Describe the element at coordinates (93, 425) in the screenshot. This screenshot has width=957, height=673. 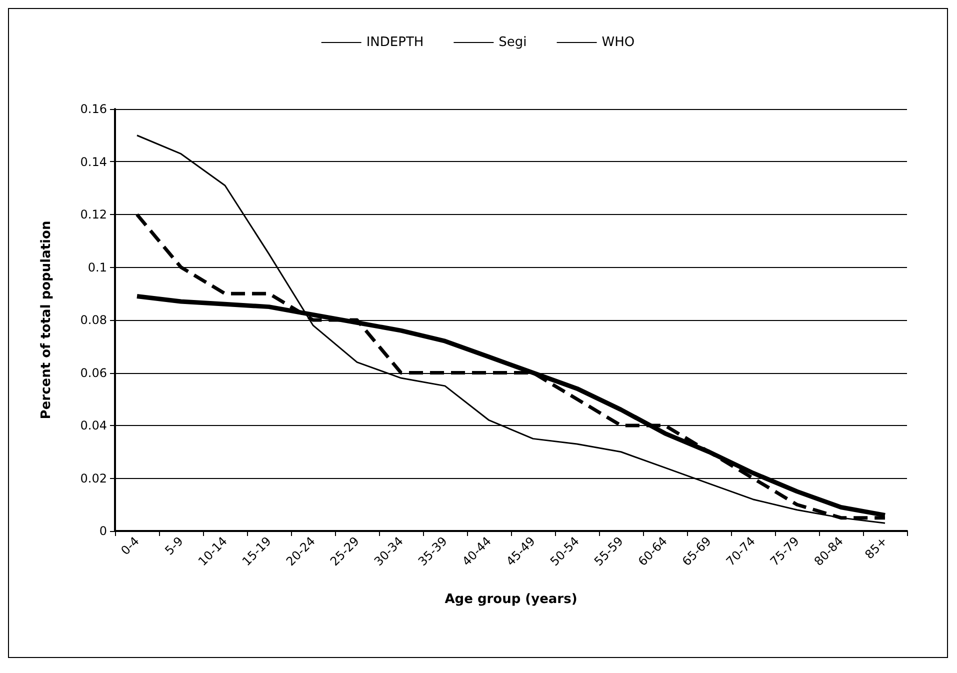
I see `y-tick-label: 0.04` at that location.